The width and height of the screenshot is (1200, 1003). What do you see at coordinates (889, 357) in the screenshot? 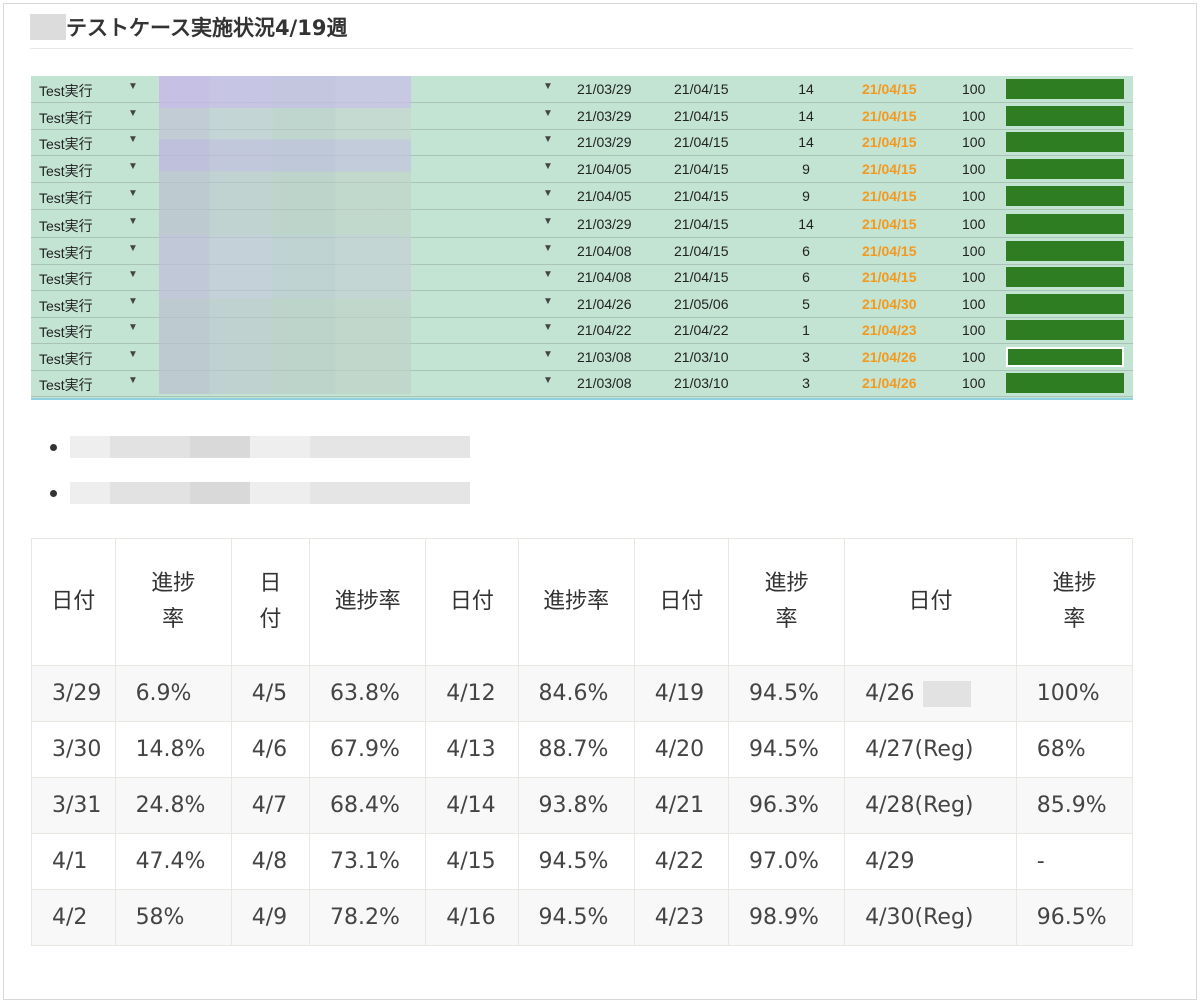
I see `actual-date-cell: 21/04/26` at bounding box center [889, 357].